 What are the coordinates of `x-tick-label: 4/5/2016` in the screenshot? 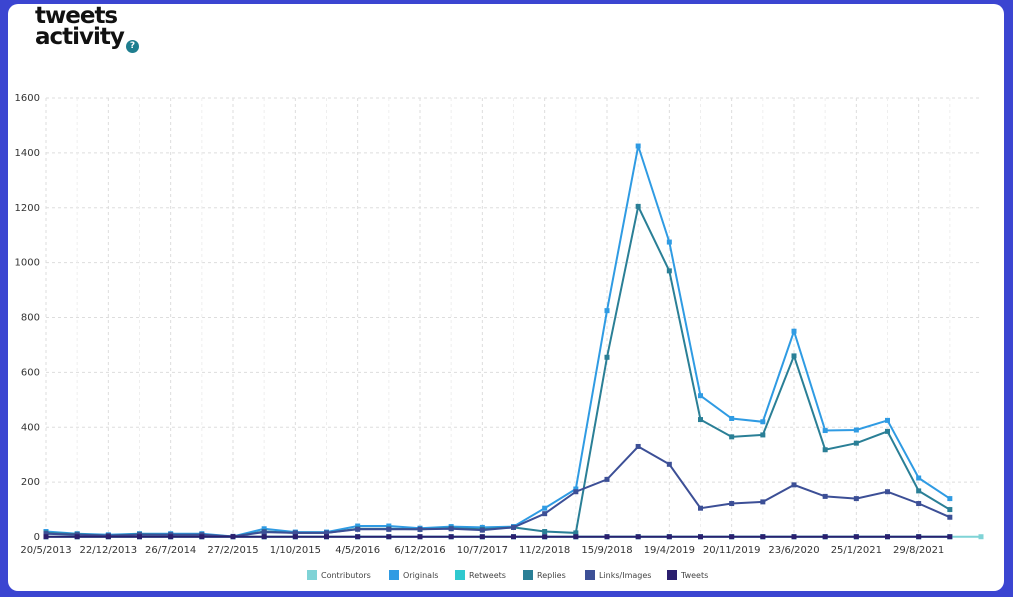 It's located at (357, 550).